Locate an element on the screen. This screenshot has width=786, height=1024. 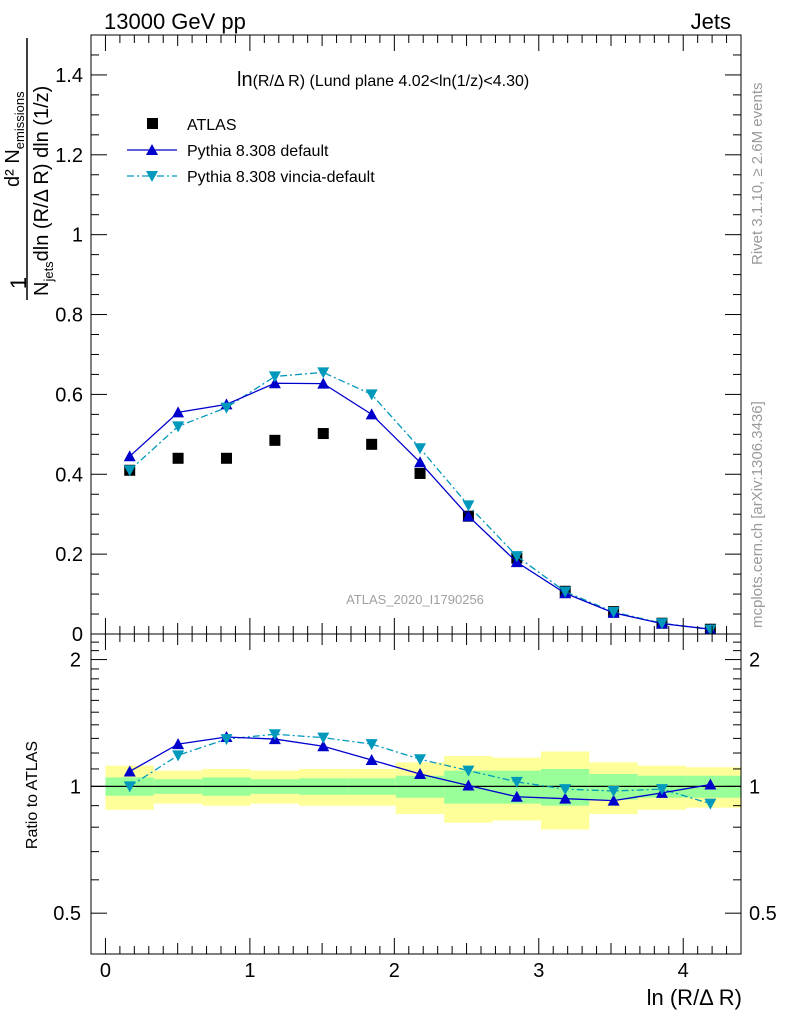
y-label-den-a: N is located at coordinates (42, 289).